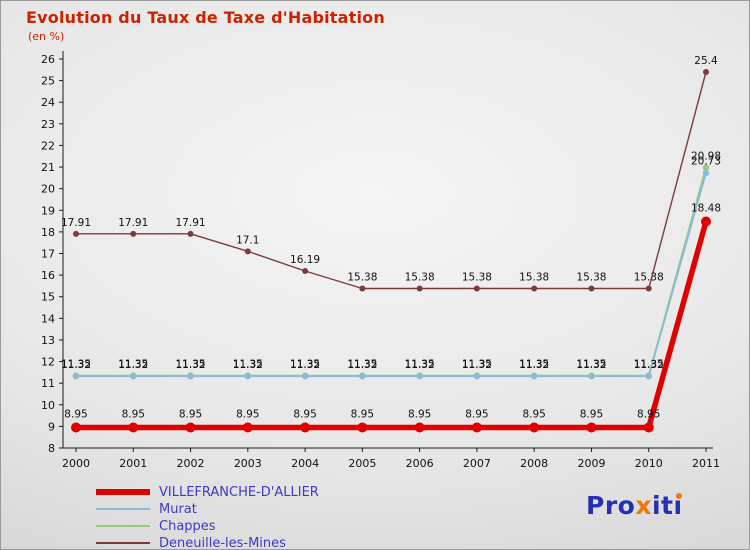 The width and height of the screenshot is (750, 550). Describe the element at coordinates (362, 463) in the screenshot. I see `x-tick-label: 2005` at that location.